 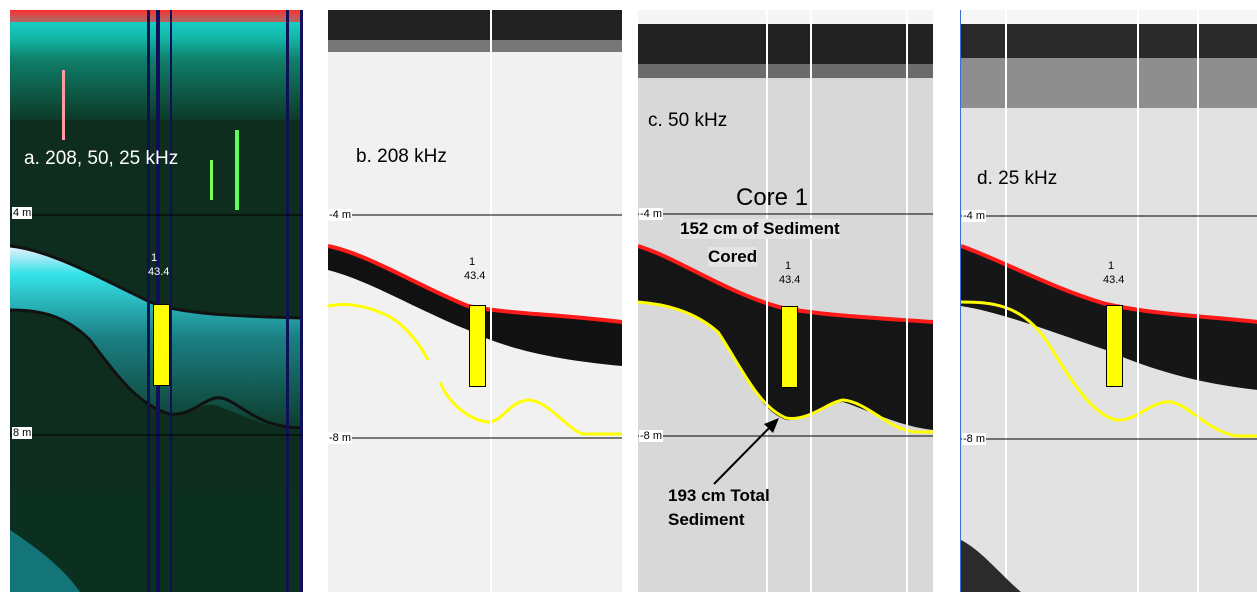 What do you see at coordinates (22, 213) in the screenshot?
I see `depth-label-upper: 4 m` at bounding box center [22, 213].